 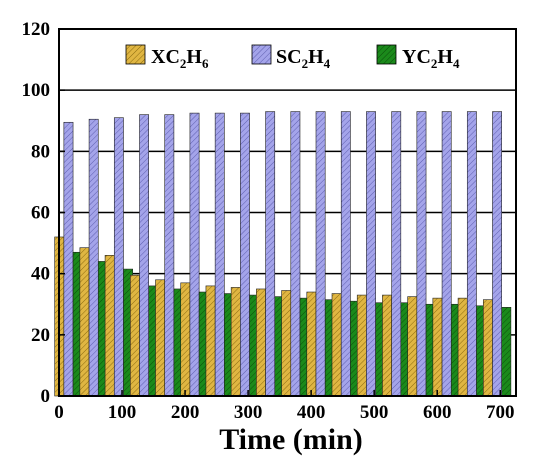 What do you see at coordinates (46, 396) in the screenshot?
I see `y-tick-label: 0` at bounding box center [46, 396].